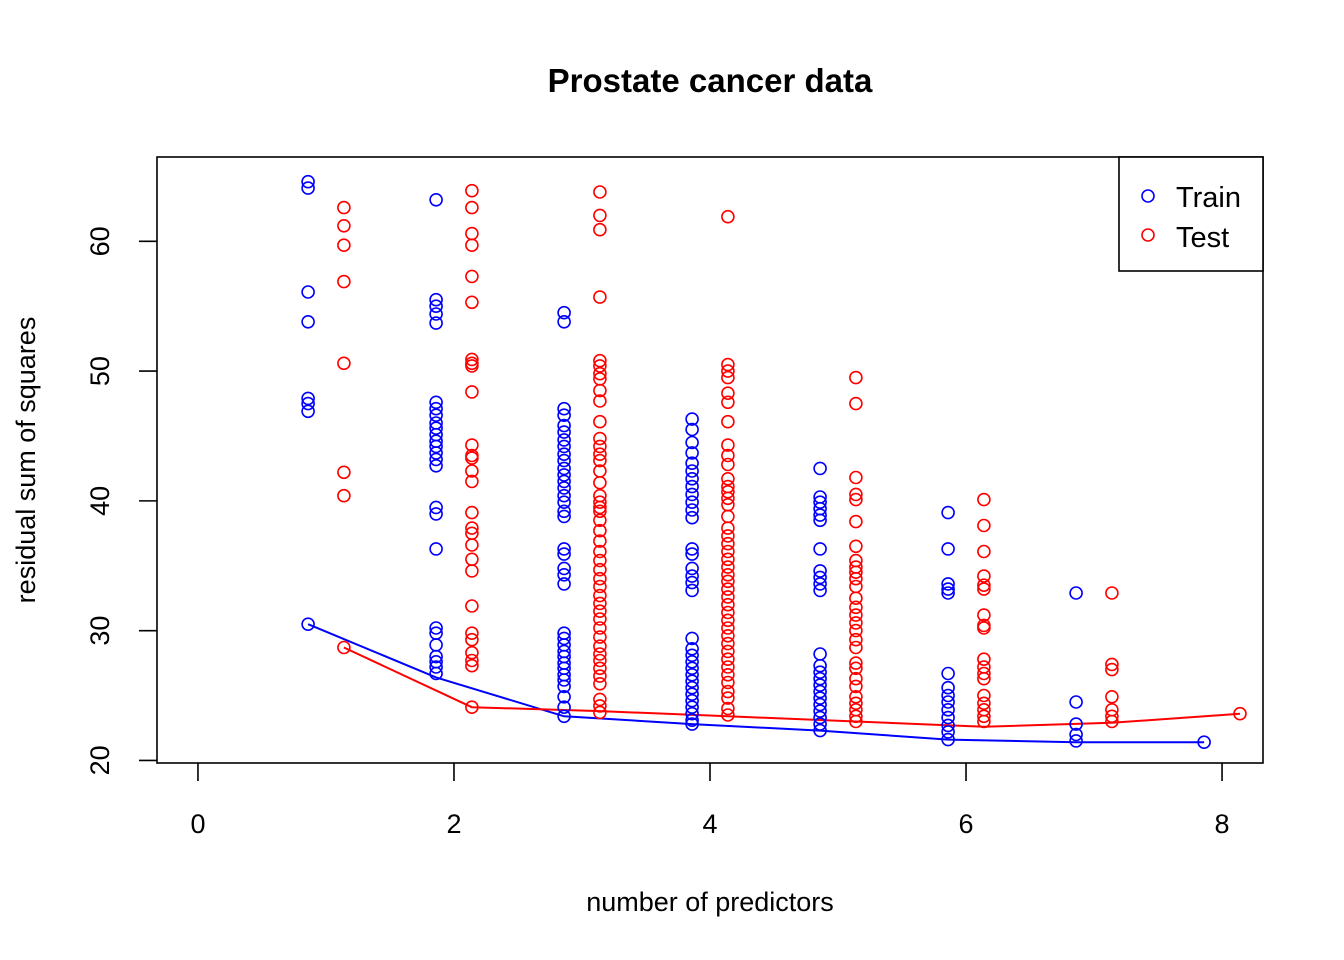  What do you see at coordinates (792, 687) in the screenshot?
I see `test-series-line` at bounding box center [792, 687].